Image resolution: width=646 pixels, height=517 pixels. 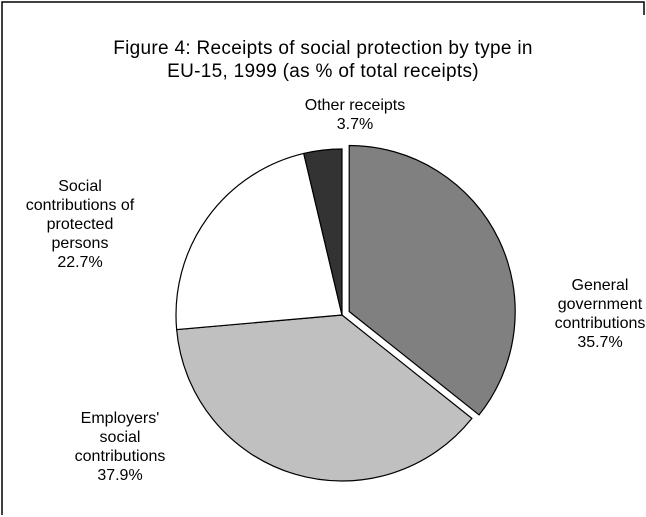 I want to click on label-other-value: 3.7%, so click(x=355, y=124).